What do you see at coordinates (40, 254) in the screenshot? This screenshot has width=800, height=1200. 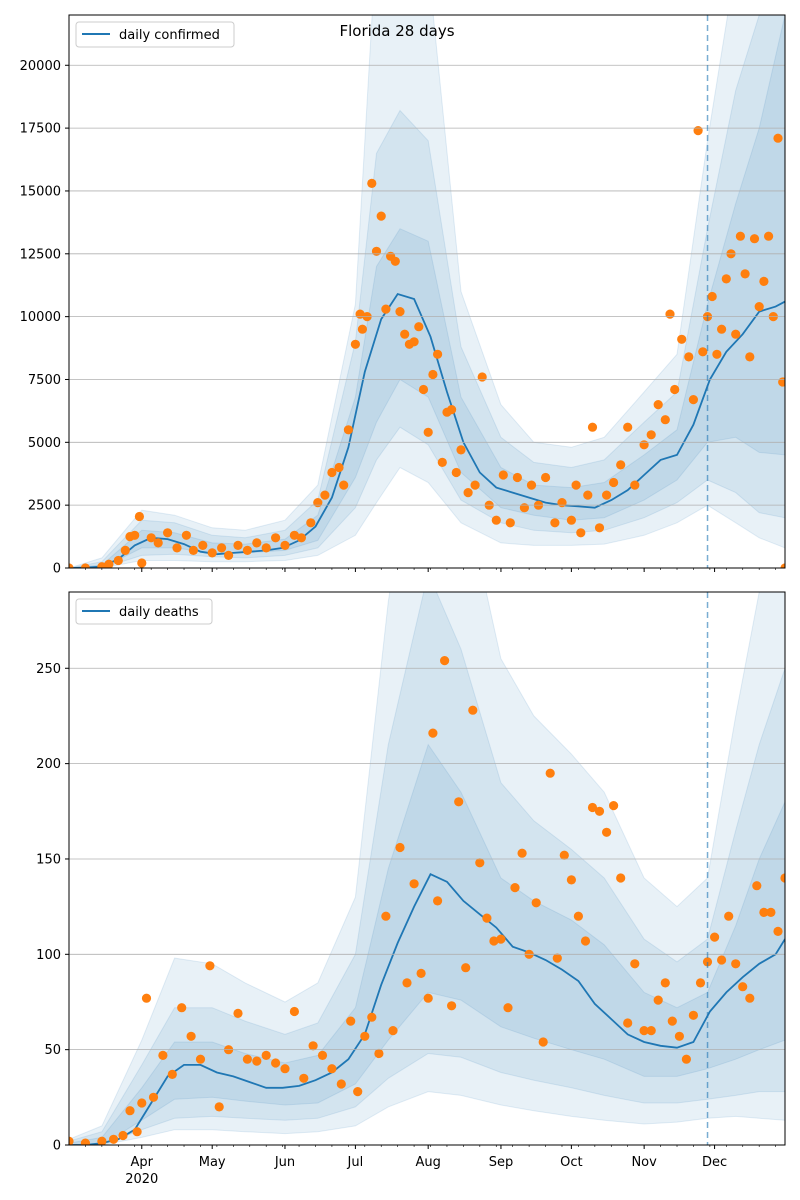 I see `y-tick-label: 12500` at bounding box center [40, 254].